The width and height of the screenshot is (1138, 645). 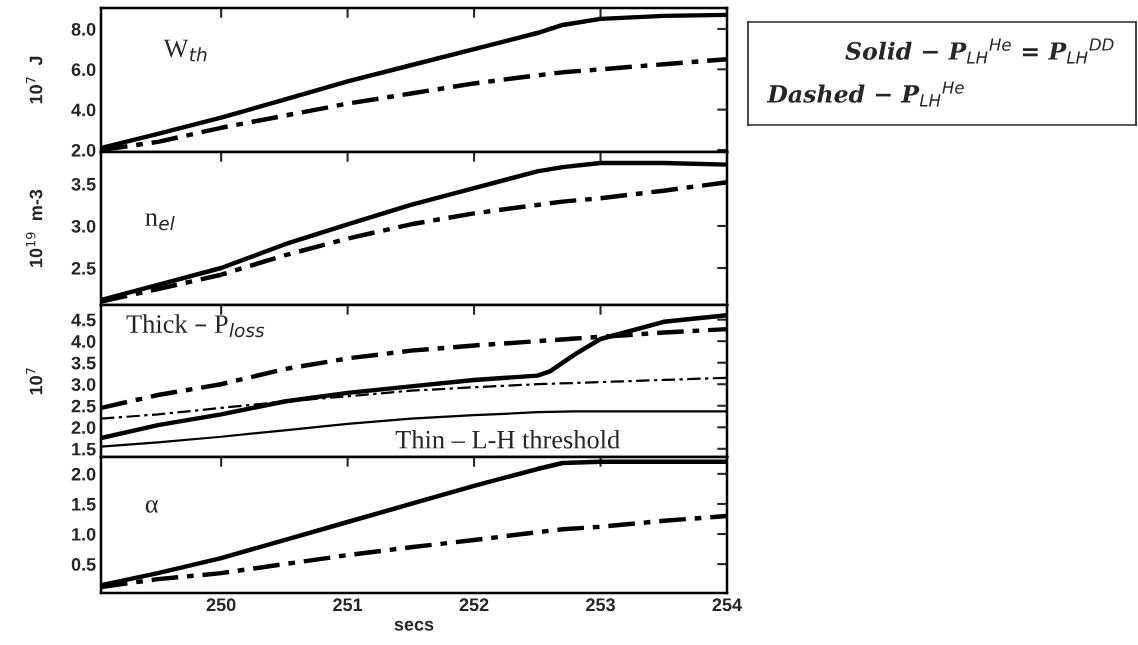 What do you see at coordinates (160, 222) in the screenshot?
I see `annotation: n$_{el}$` at bounding box center [160, 222].